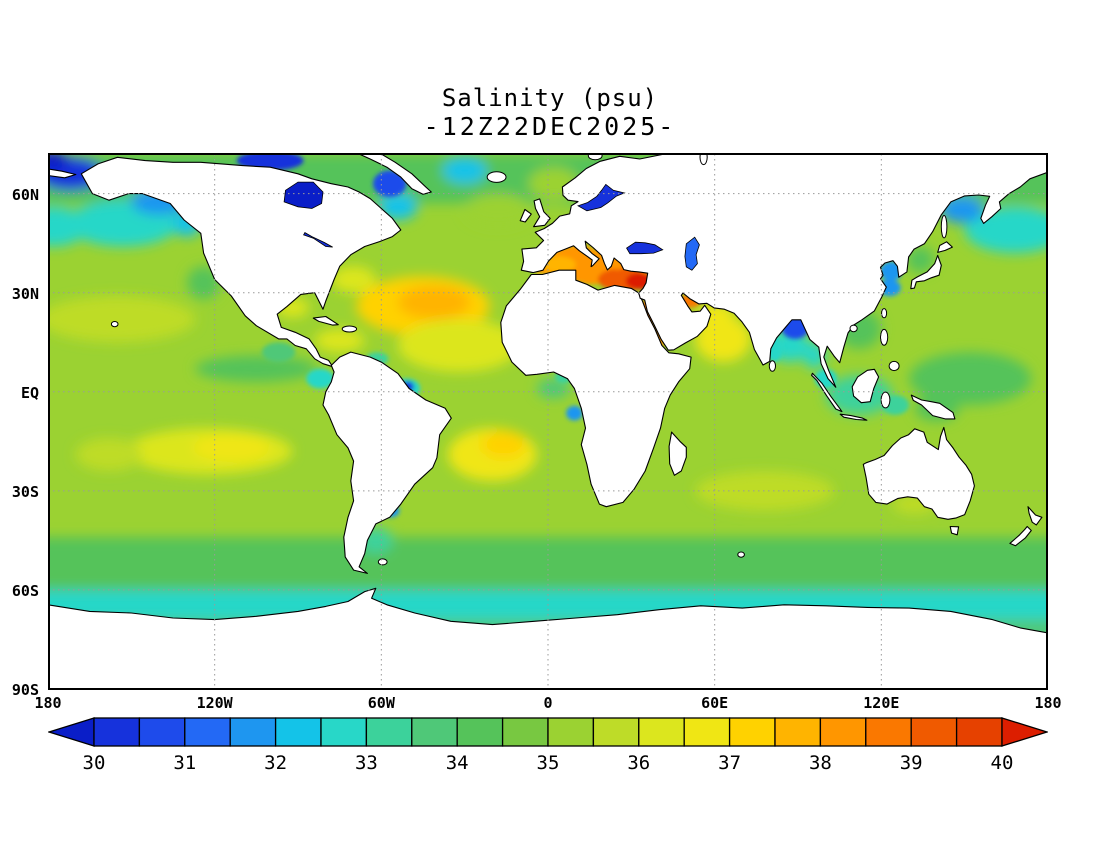 The height and width of the screenshot is (850, 1100). What do you see at coordinates (884, 337) in the screenshot?
I see `island-luzon` at bounding box center [884, 337].